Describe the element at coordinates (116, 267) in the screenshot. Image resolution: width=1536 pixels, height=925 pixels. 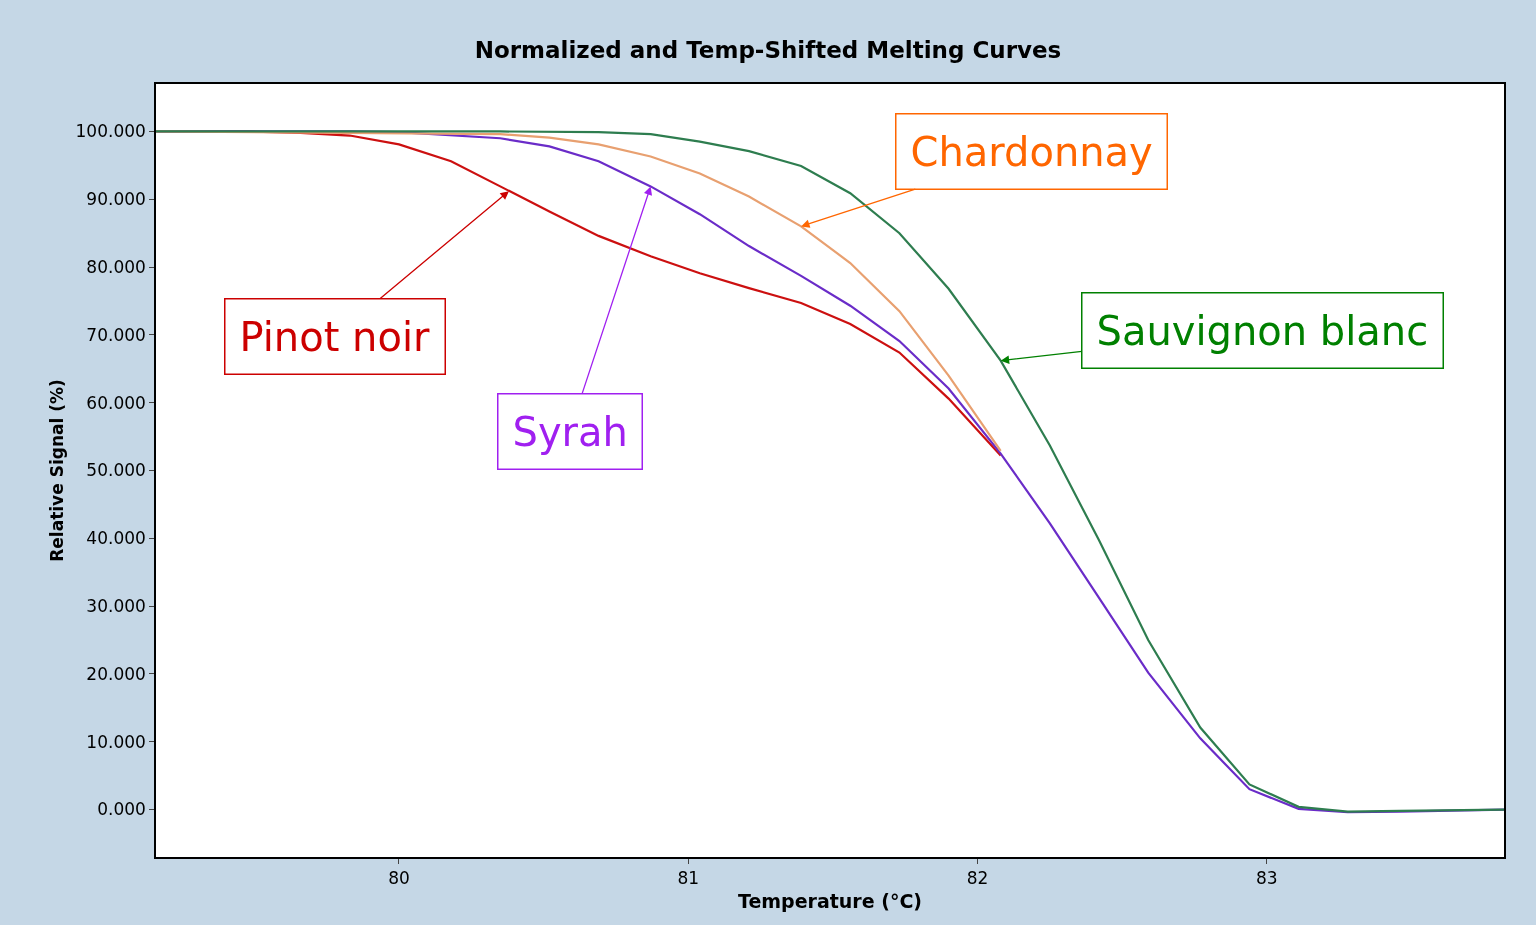
I see `y-tick-label: 80.000` at that location.